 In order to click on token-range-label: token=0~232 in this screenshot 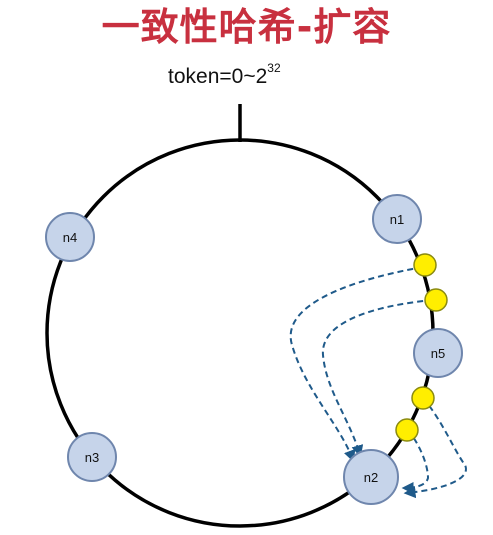, I will do `click(224, 75)`.